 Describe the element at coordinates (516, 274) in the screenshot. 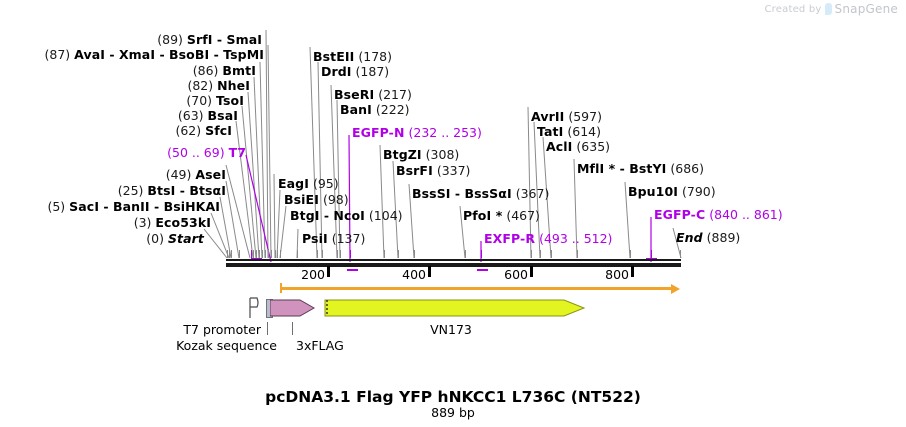

I see `ruler-tick-label-600: 600` at that location.